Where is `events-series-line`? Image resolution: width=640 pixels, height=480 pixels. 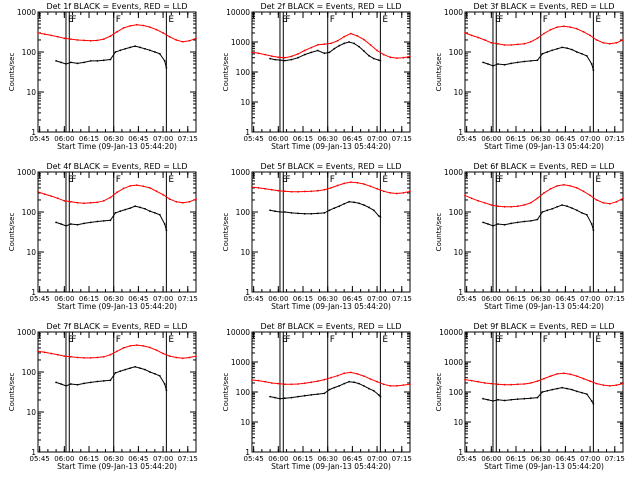
events-series-line is located at coordinates (538, 58).